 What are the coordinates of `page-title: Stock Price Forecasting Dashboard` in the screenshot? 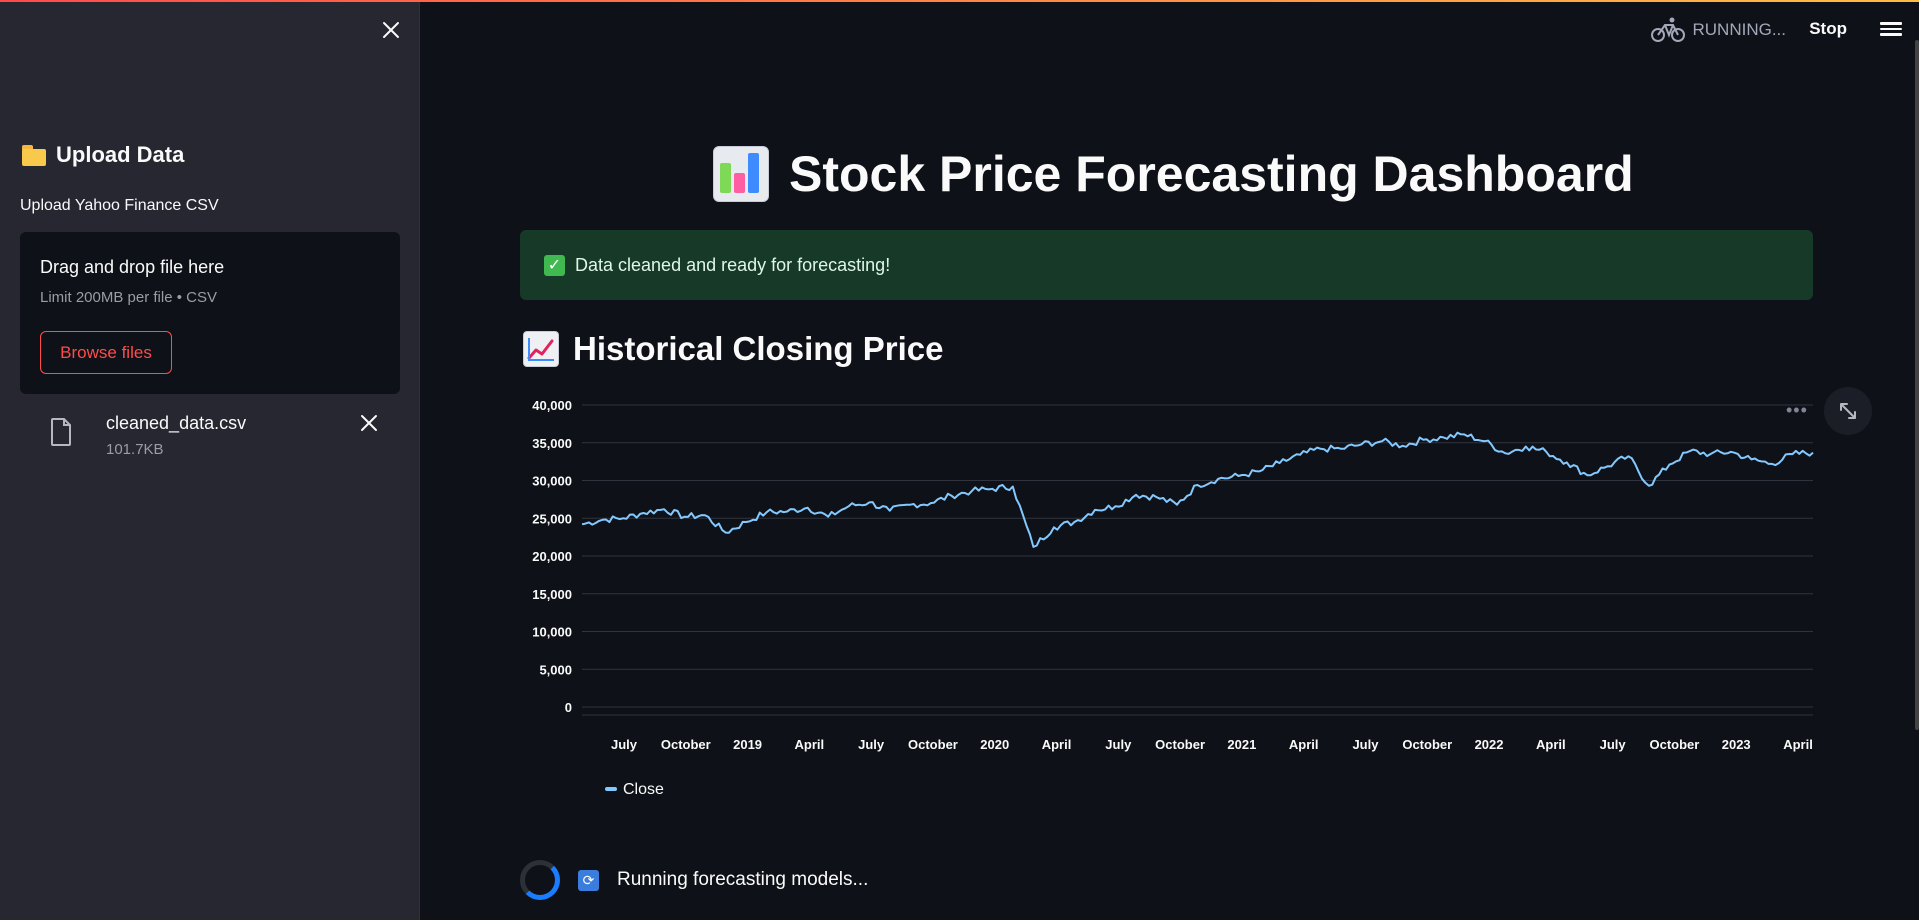 It's located at (1173, 174).